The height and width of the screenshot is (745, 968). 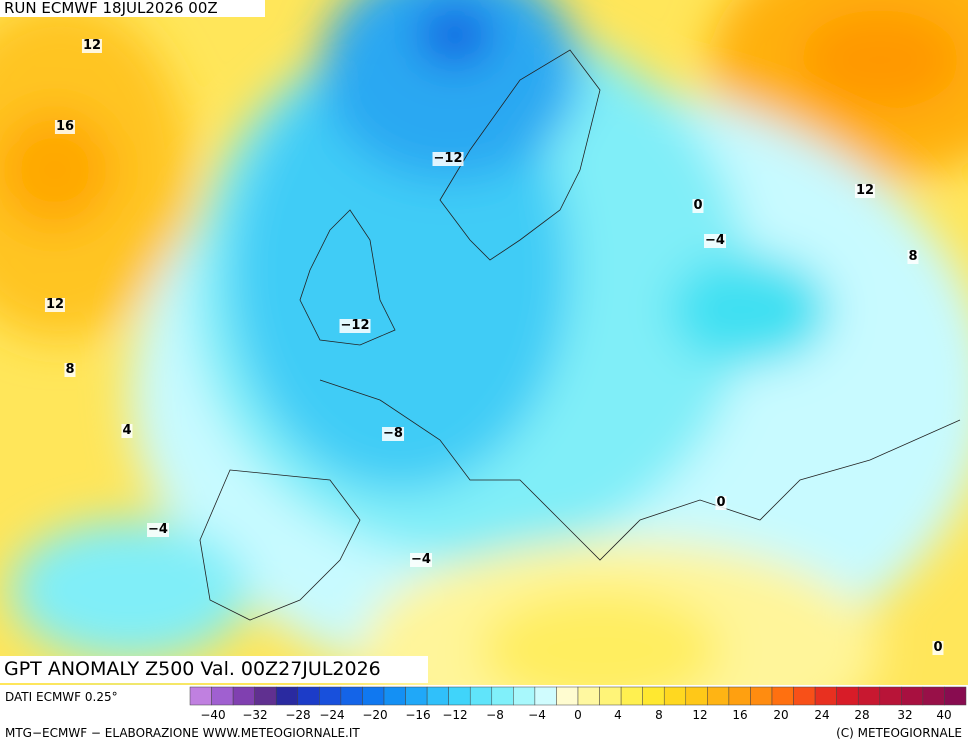 What do you see at coordinates (495, 715) in the screenshot?
I see `scale-label: −8` at bounding box center [495, 715].